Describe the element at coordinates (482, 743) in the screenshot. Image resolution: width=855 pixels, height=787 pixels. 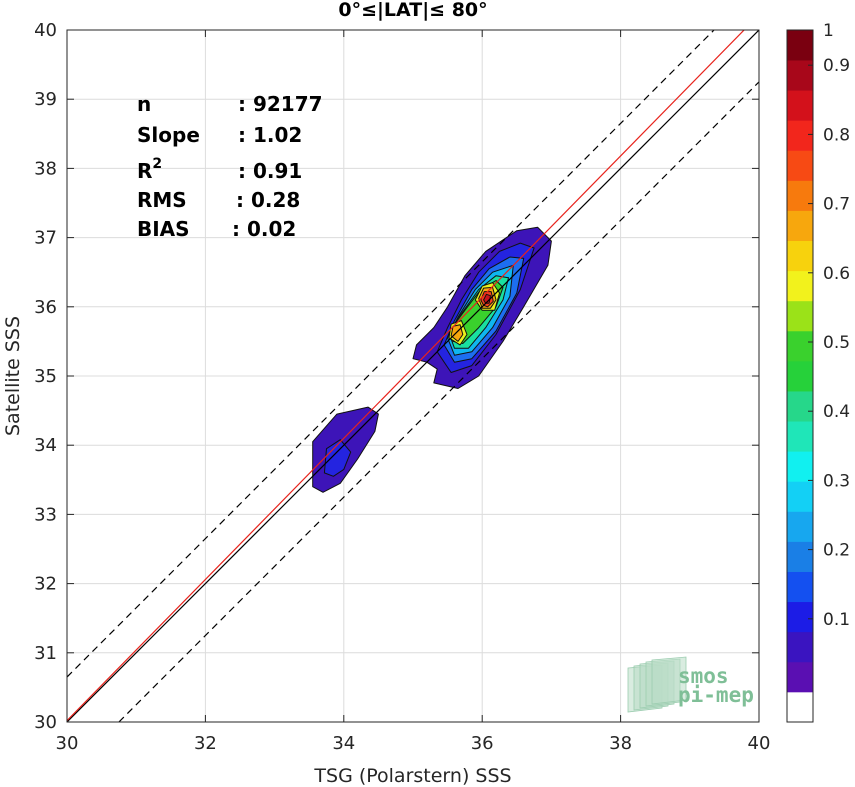
I see `x-tick-label: 36` at that location.